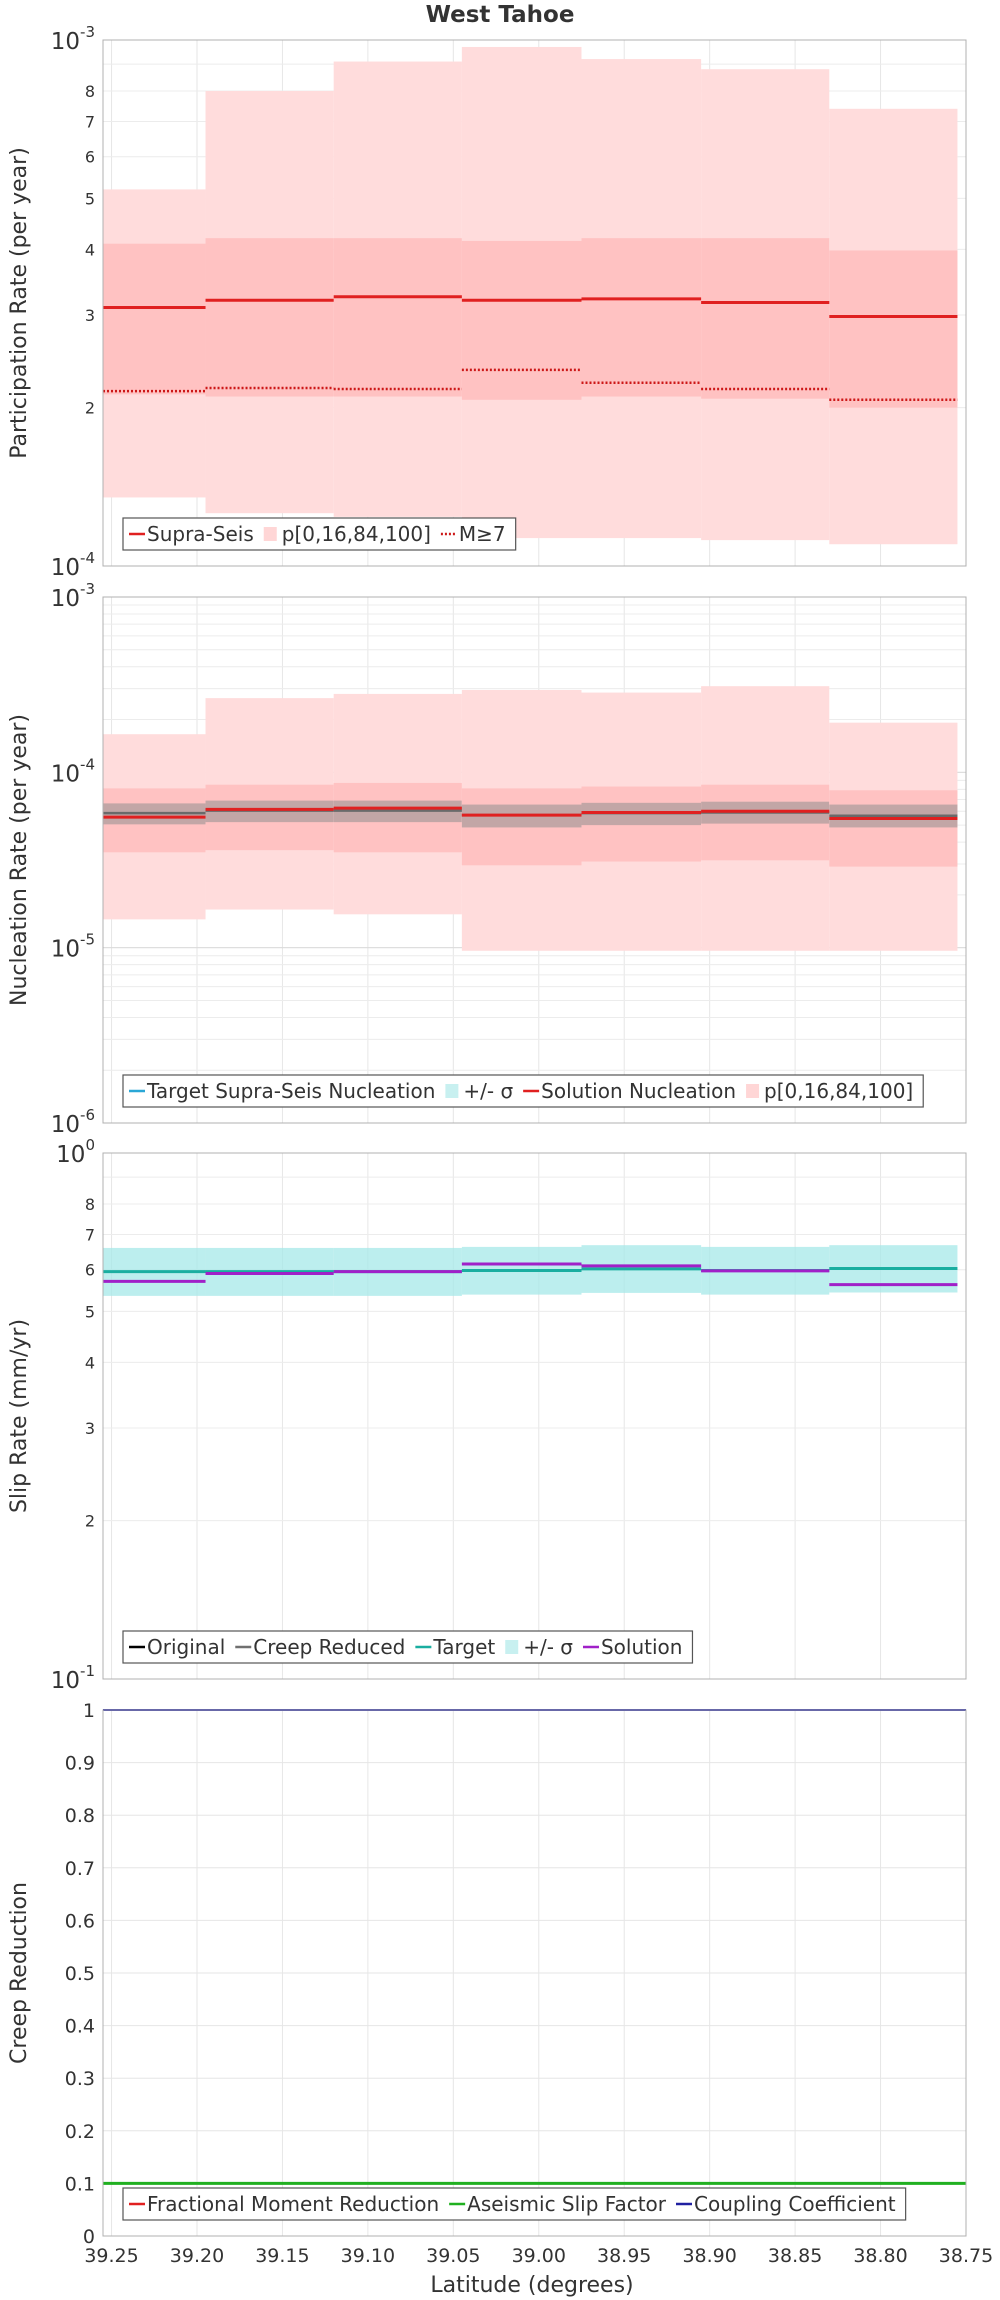 The image size is (1000, 2300). What do you see at coordinates (111, 2256) in the screenshot?
I see `x-tick-label: 39.25` at bounding box center [111, 2256].